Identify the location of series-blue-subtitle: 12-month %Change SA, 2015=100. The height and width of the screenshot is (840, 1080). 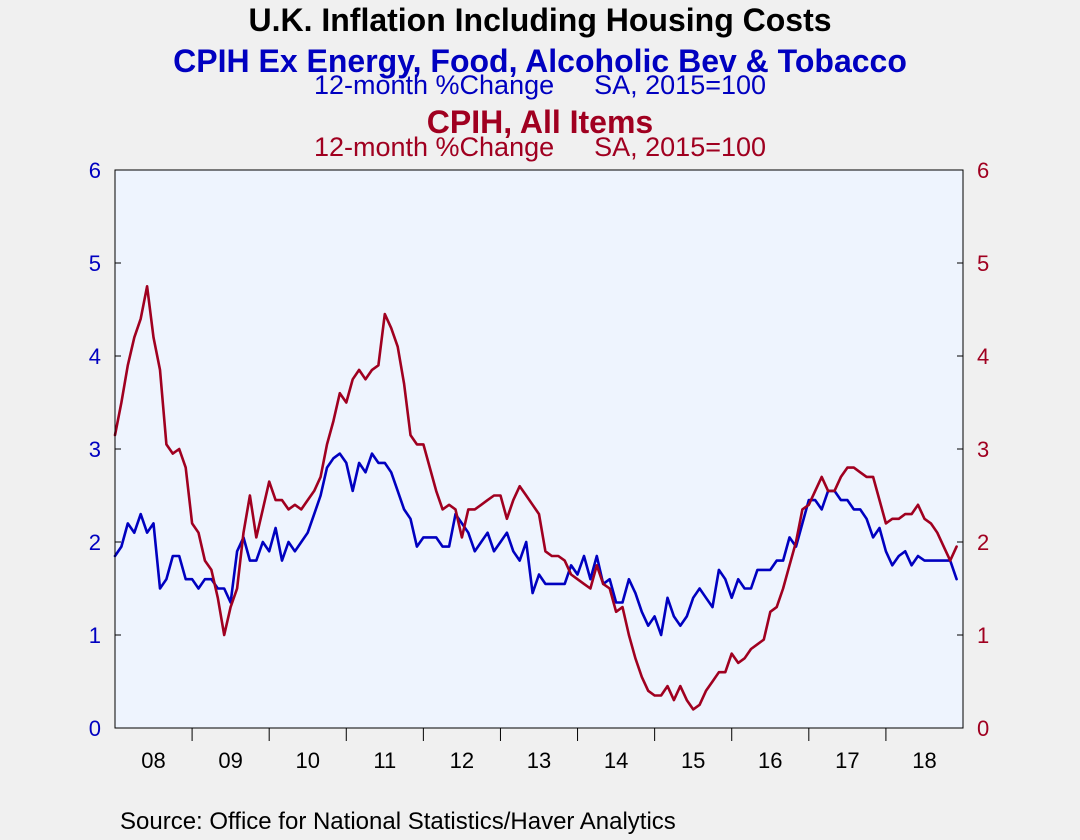
(540, 85).